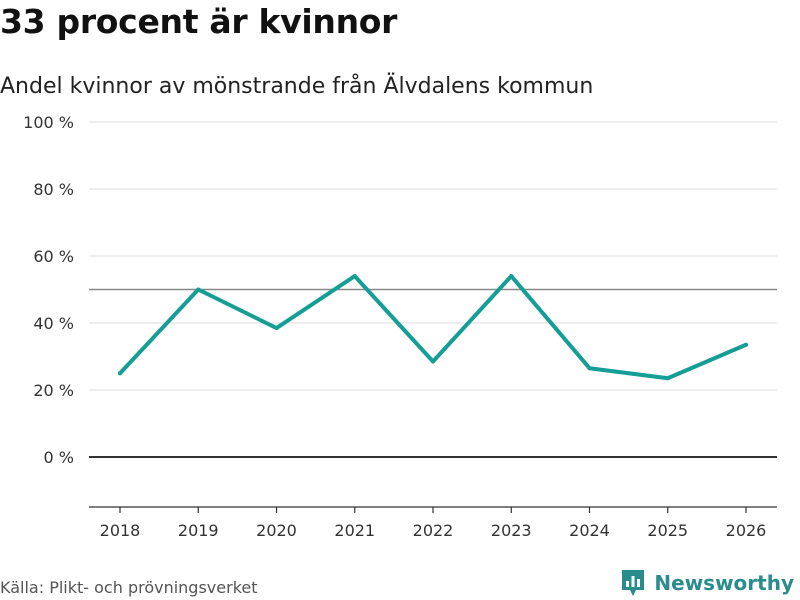 The image size is (800, 600). I want to click on x-tick-label: 2021, so click(354, 530).